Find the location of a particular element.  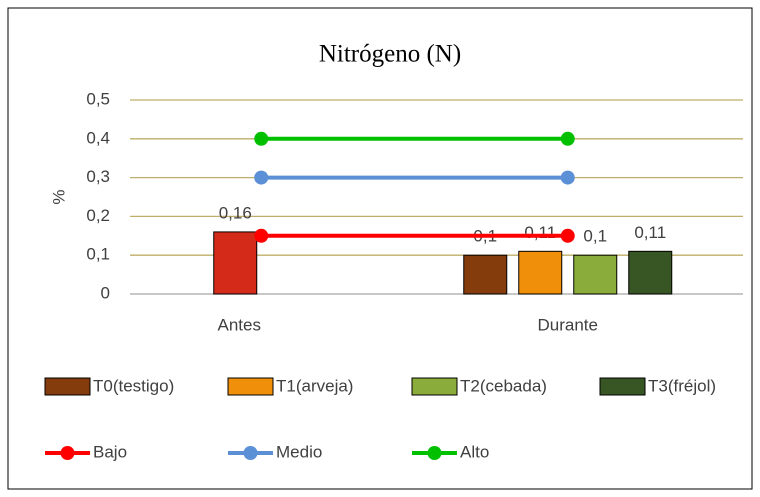

legend-label: T3(fréjol) is located at coordinates (682, 385).